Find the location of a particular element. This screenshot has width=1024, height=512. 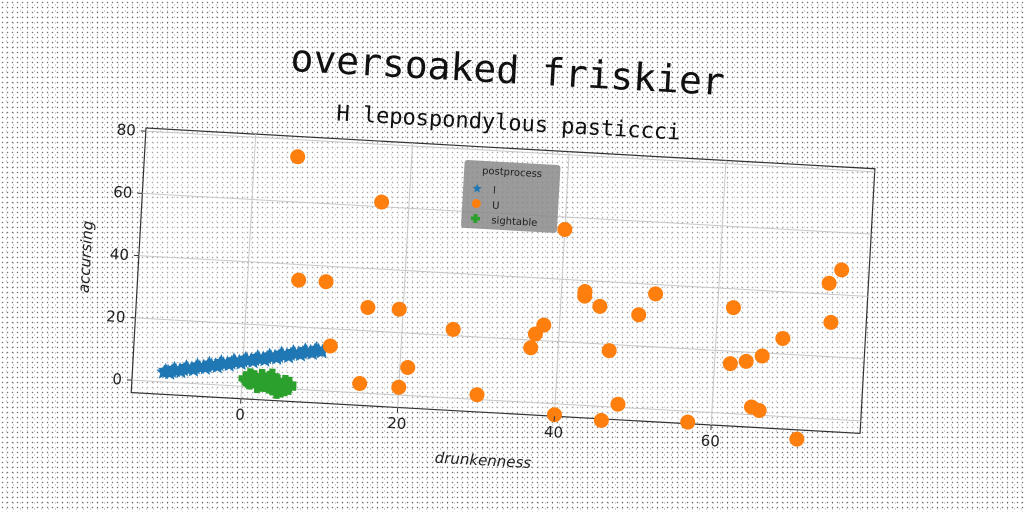

legend-title: postprocess is located at coordinates (512, 173).